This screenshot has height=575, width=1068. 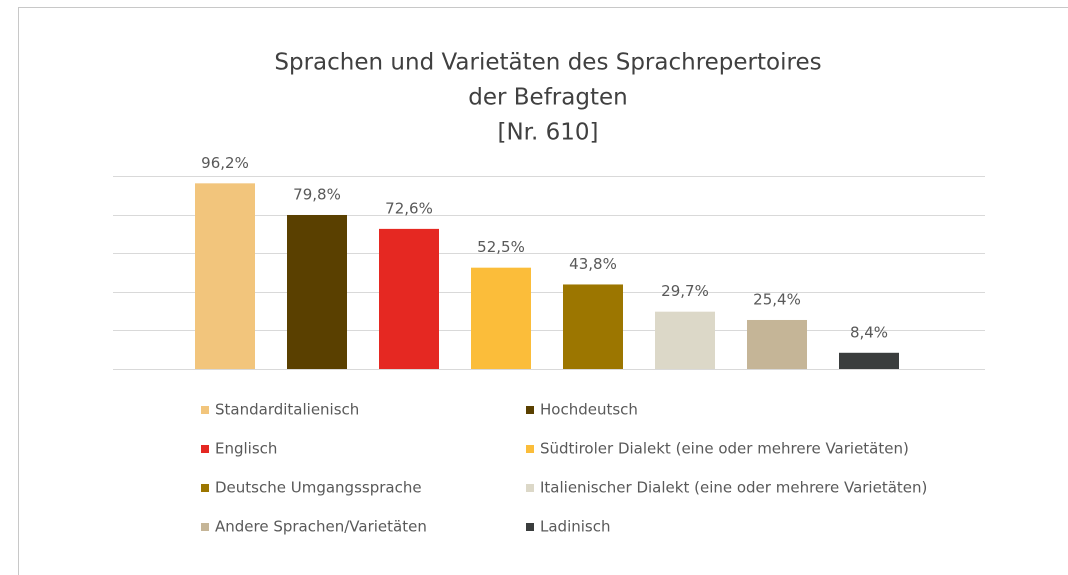 I want to click on data-label: 72,6%, so click(x=409, y=208).